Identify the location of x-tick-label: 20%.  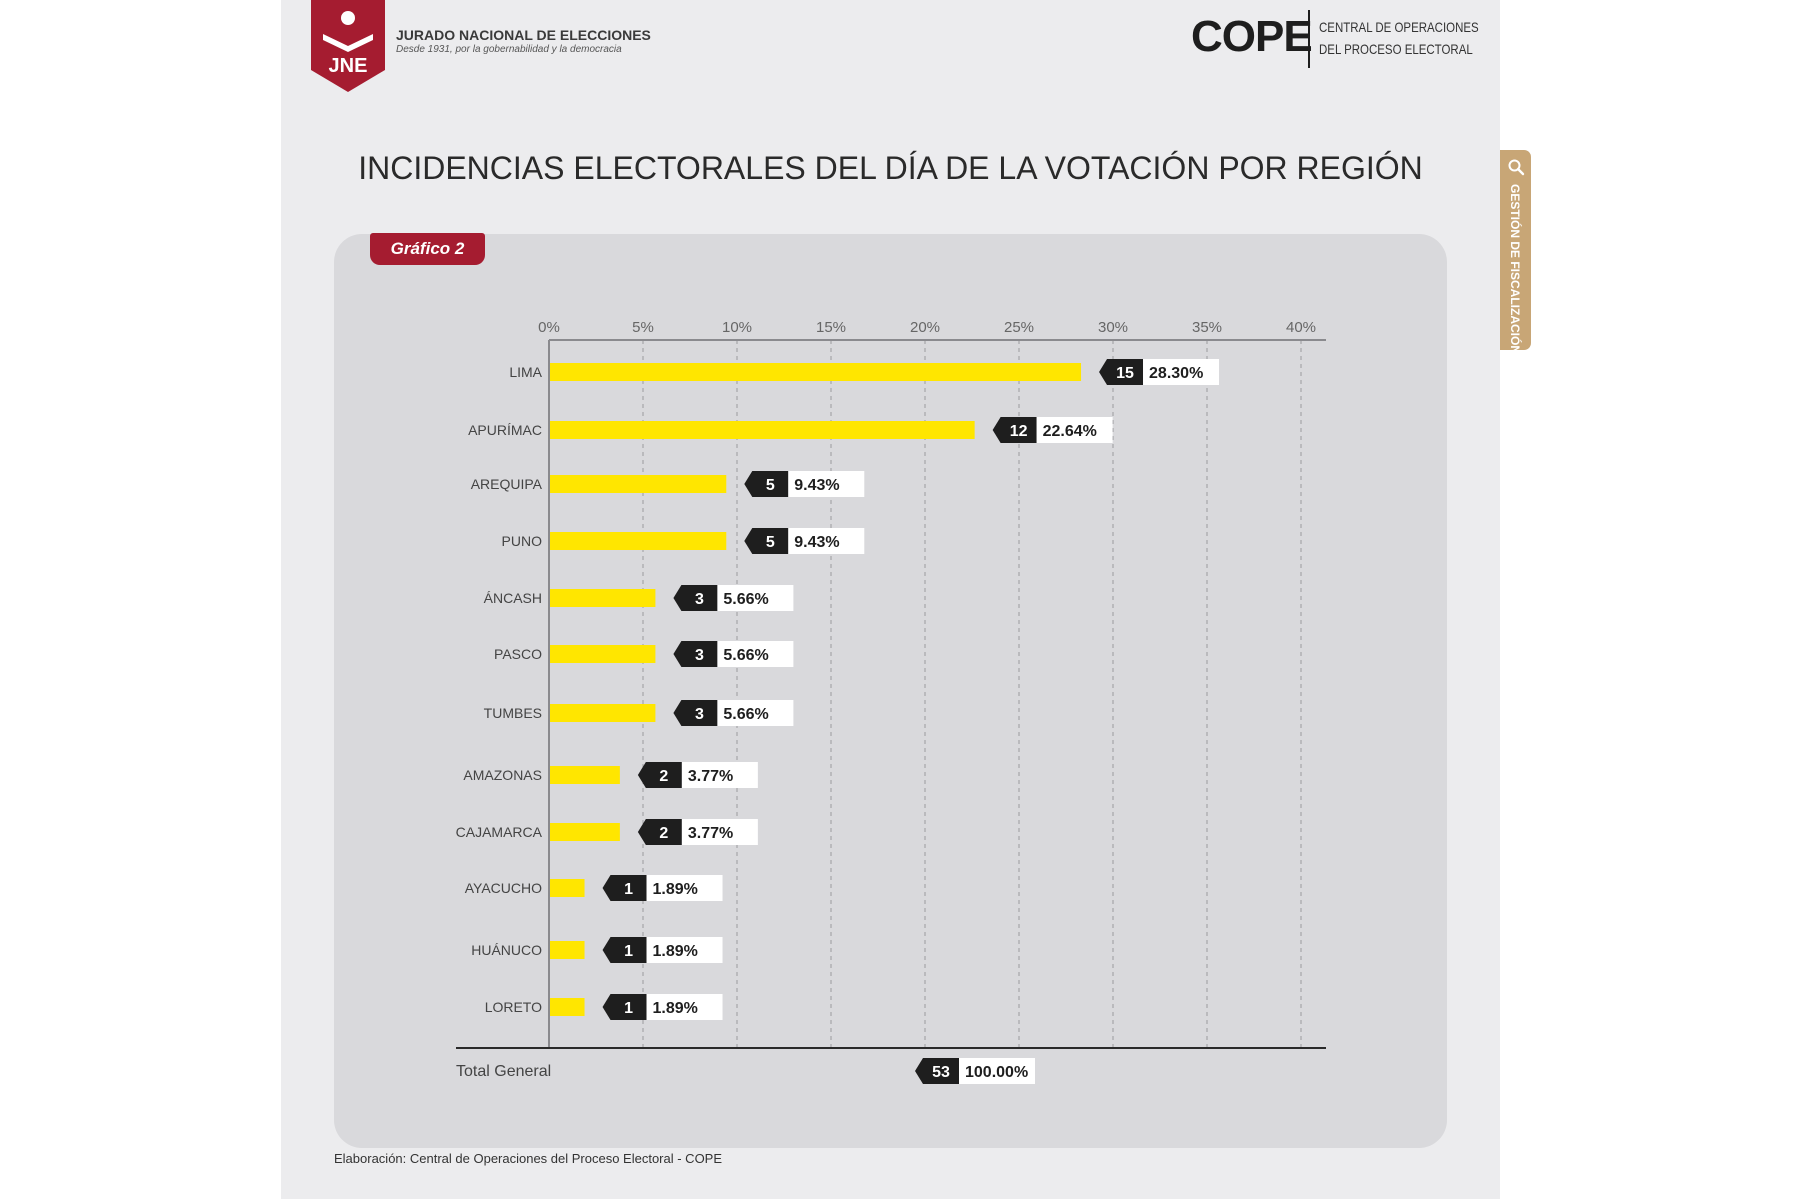
(925, 327).